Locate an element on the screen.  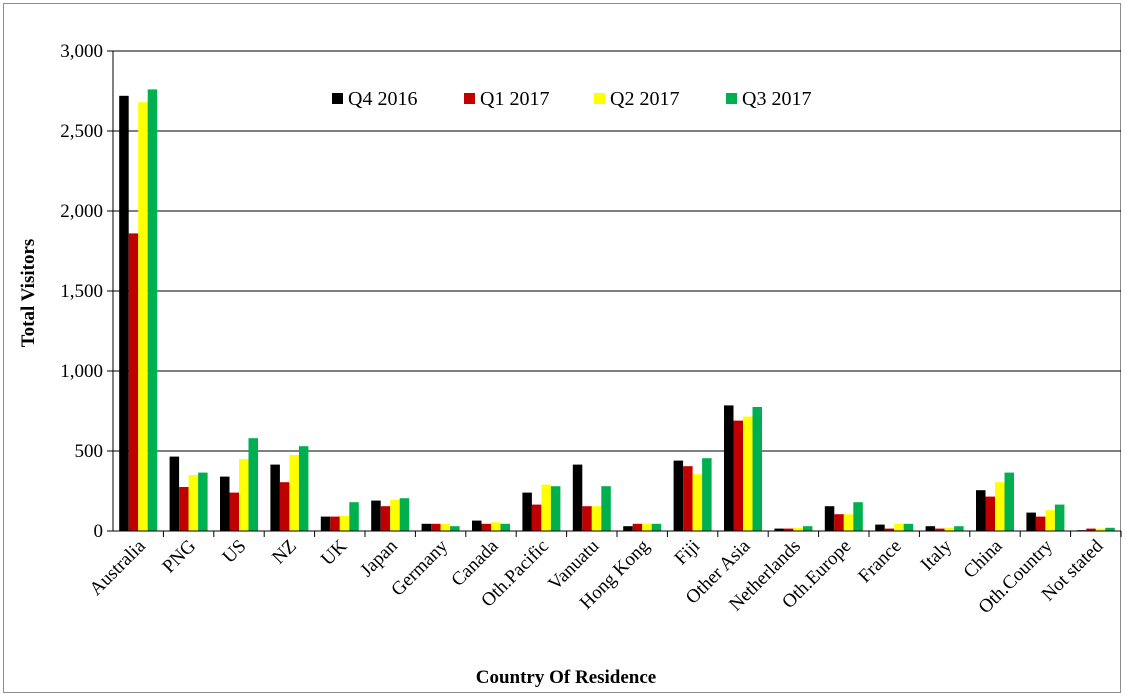
y-axis-title: Total Visitors is located at coordinates (28, 293).